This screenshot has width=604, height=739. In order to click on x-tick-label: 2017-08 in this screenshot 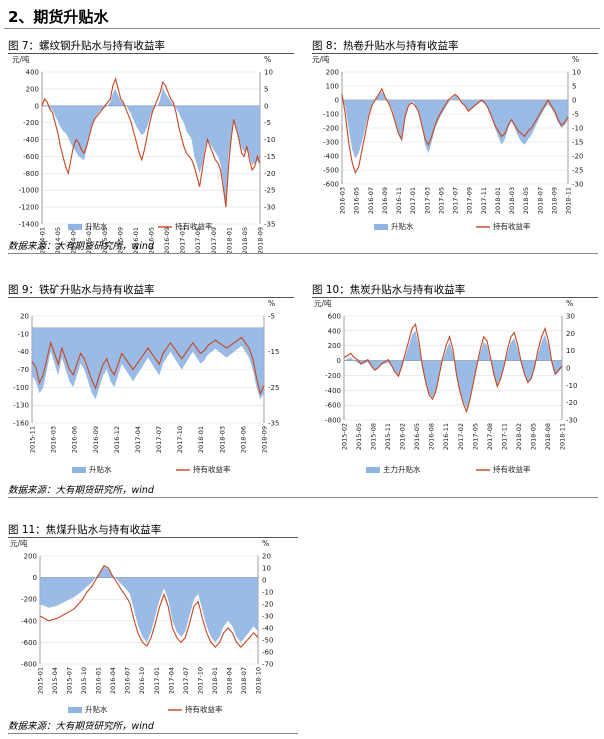, I will do `click(490, 436)`.